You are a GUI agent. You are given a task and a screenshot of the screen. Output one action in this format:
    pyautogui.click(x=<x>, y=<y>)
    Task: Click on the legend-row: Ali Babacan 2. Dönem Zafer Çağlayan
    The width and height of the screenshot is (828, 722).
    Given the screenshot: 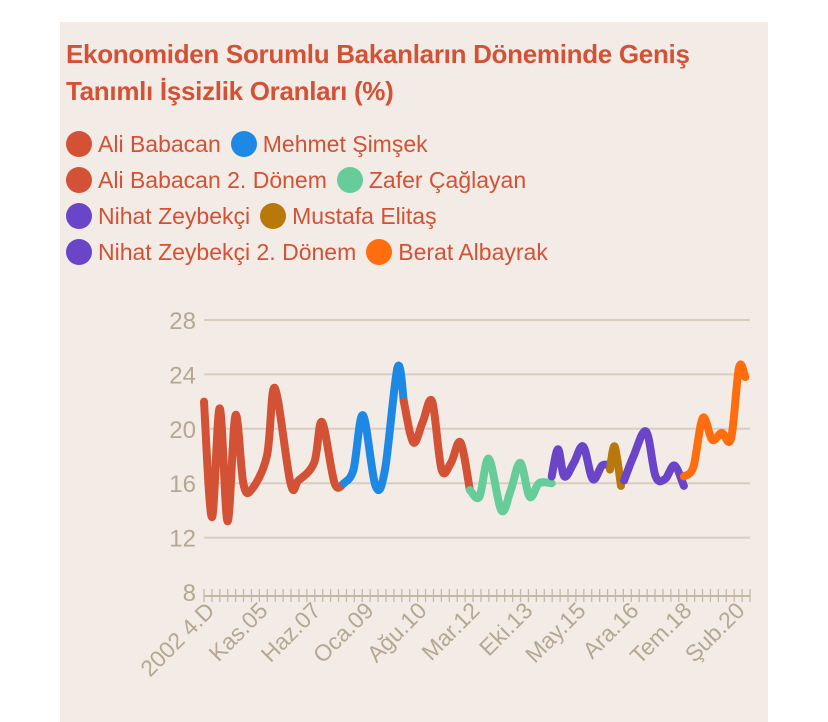 What is the action you would take?
    pyautogui.click(x=312, y=180)
    